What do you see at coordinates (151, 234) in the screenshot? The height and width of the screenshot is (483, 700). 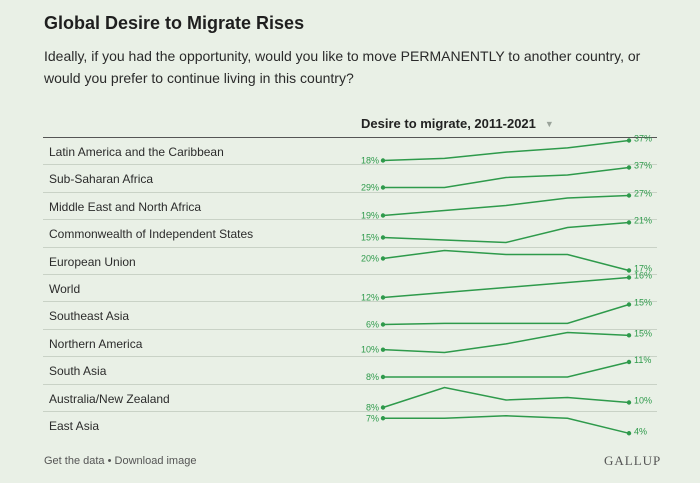 I see `region-label: Commonwealth of Independent States` at bounding box center [151, 234].